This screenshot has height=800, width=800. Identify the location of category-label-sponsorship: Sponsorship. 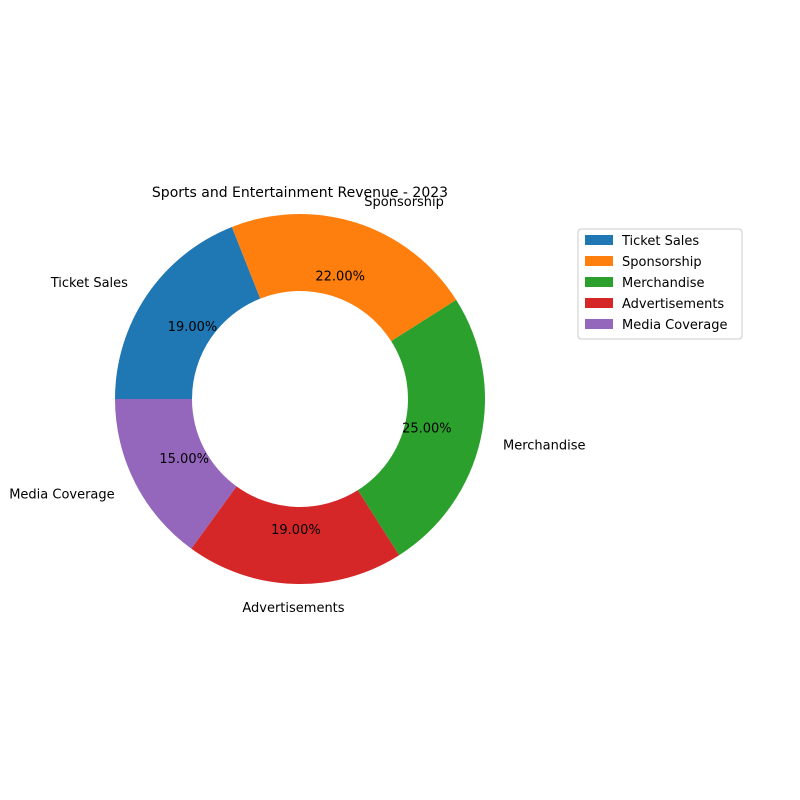
(404, 202).